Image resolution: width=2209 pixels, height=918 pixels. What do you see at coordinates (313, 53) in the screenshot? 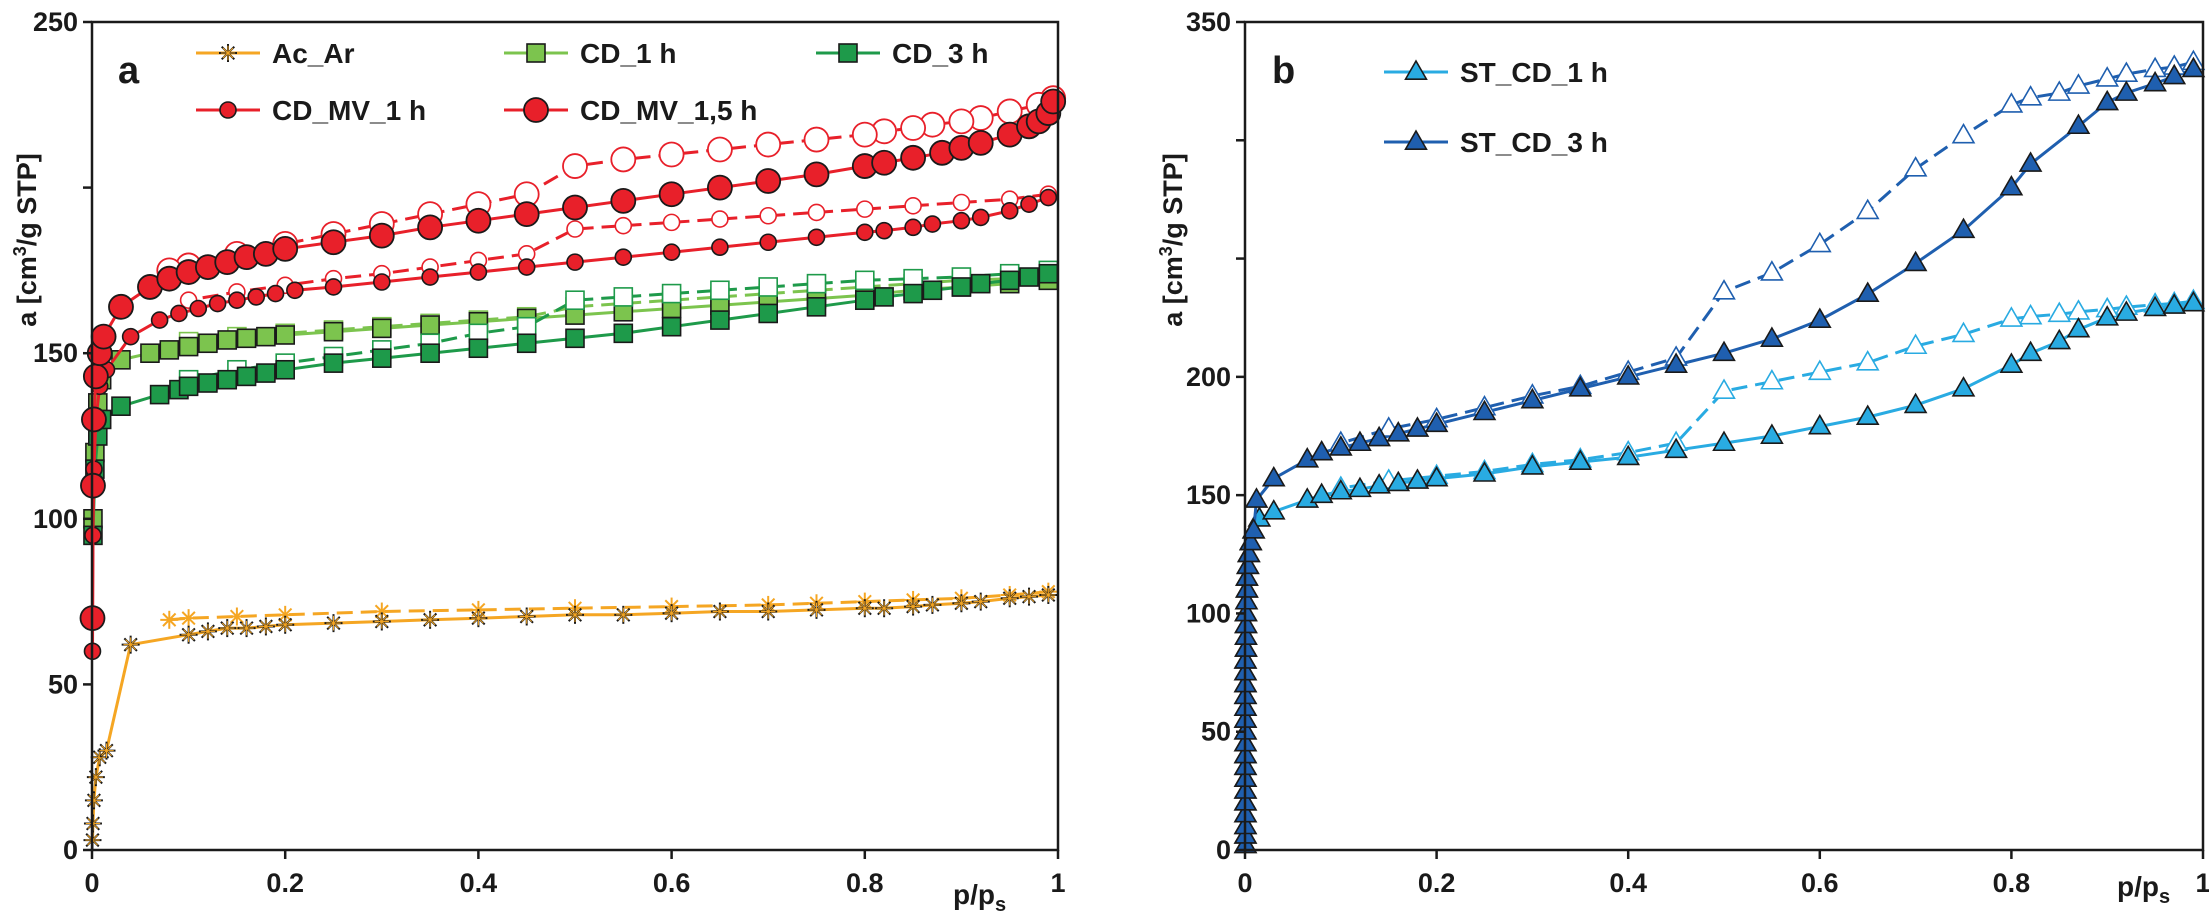
I see `legend-label: Ac_Ar` at bounding box center [313, 53].